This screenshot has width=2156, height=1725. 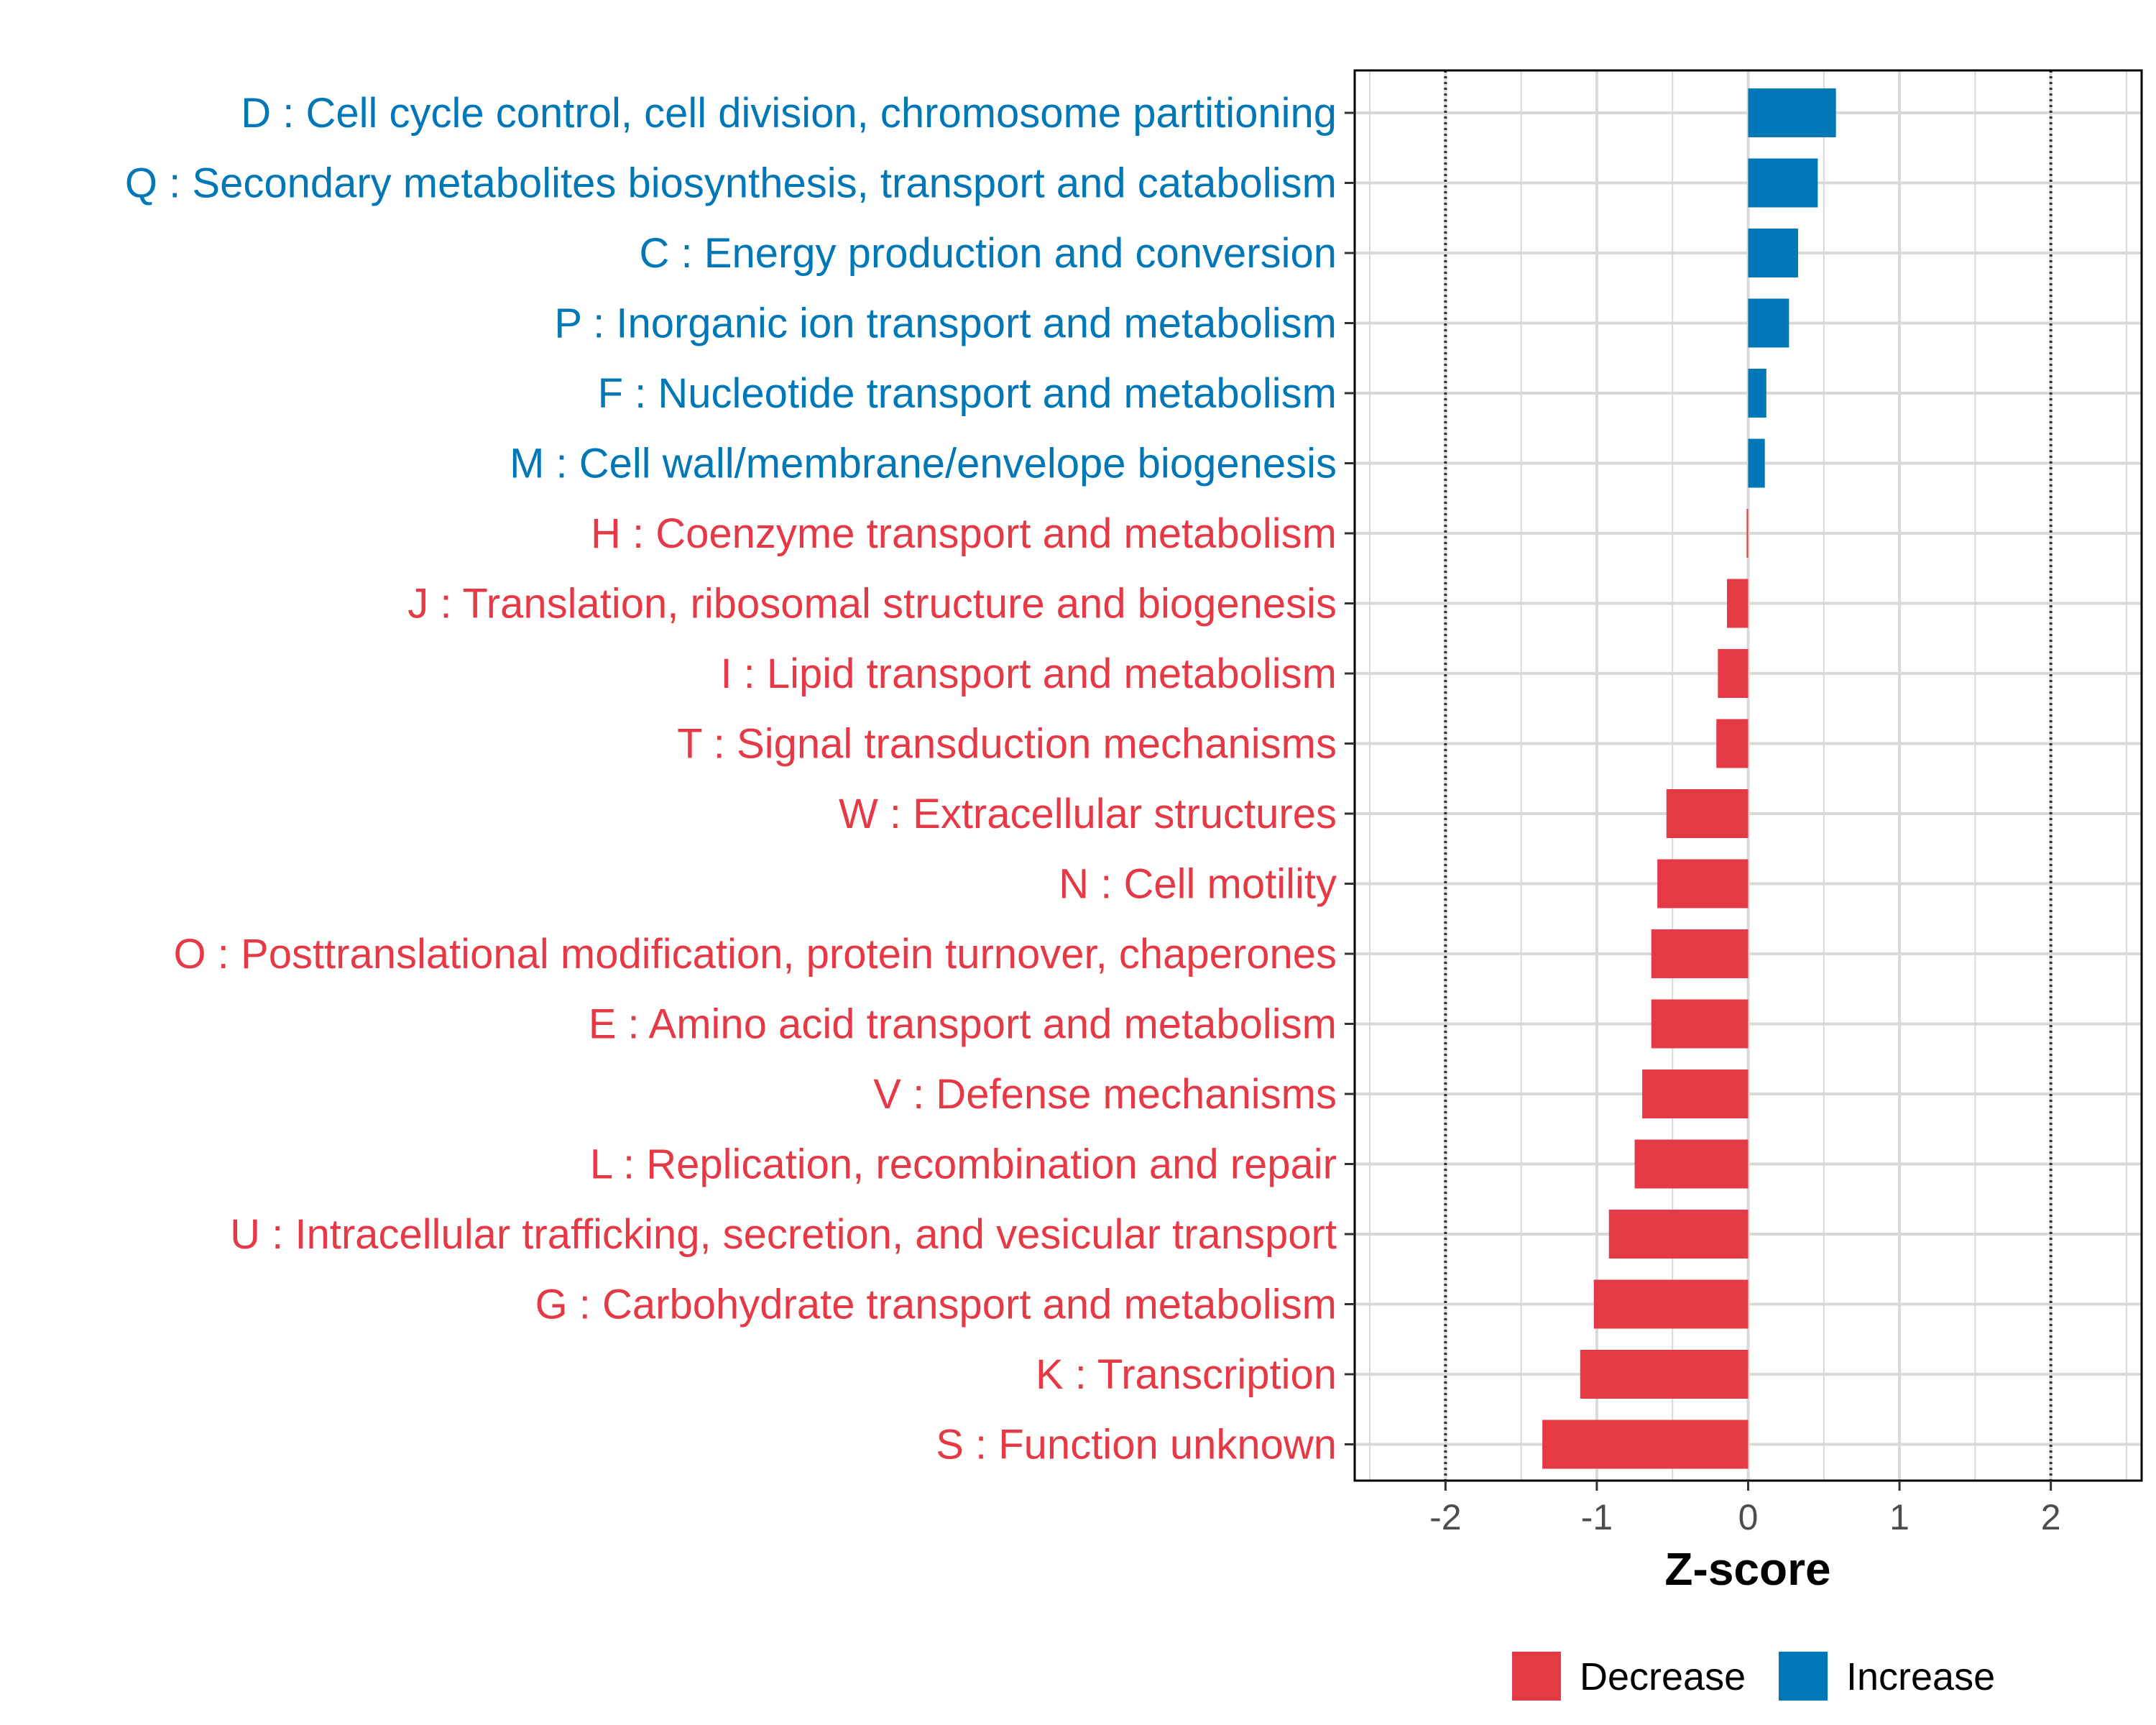 I want to click on category-label: H : Coenzyme transport and metabolism, so click(x=964, y=533).